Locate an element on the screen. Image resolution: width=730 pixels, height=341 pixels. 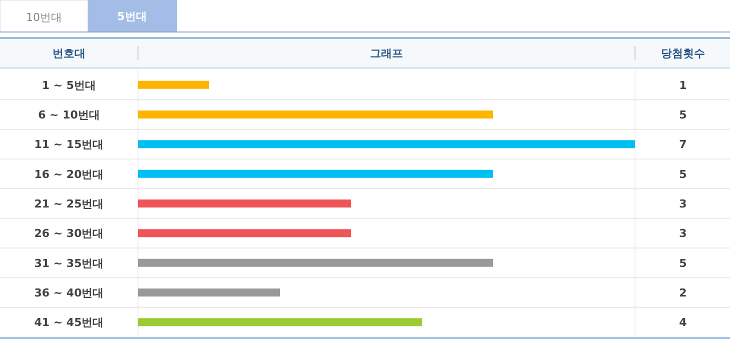
text: 당첨횟수 is located at coordinates (683, 53).